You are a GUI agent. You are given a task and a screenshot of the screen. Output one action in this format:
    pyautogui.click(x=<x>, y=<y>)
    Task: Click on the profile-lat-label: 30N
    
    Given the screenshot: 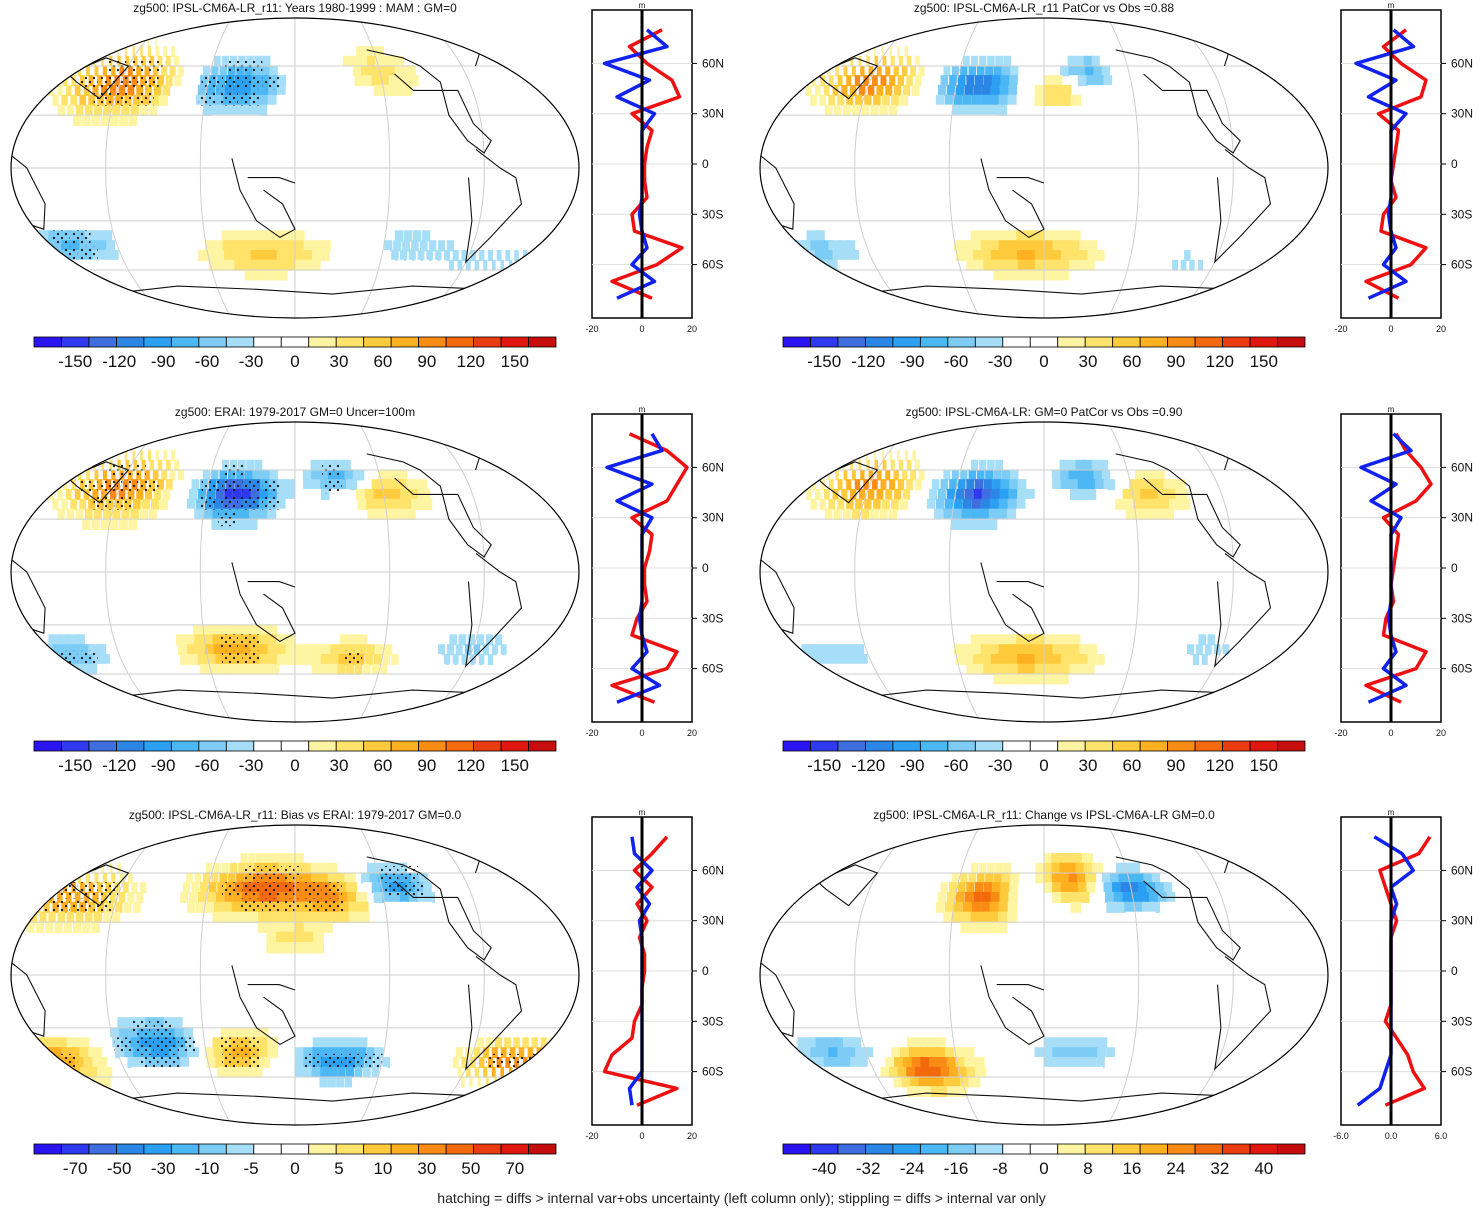 What is the action you would take?
    pyautogui.click(x=1462, y=921)
    